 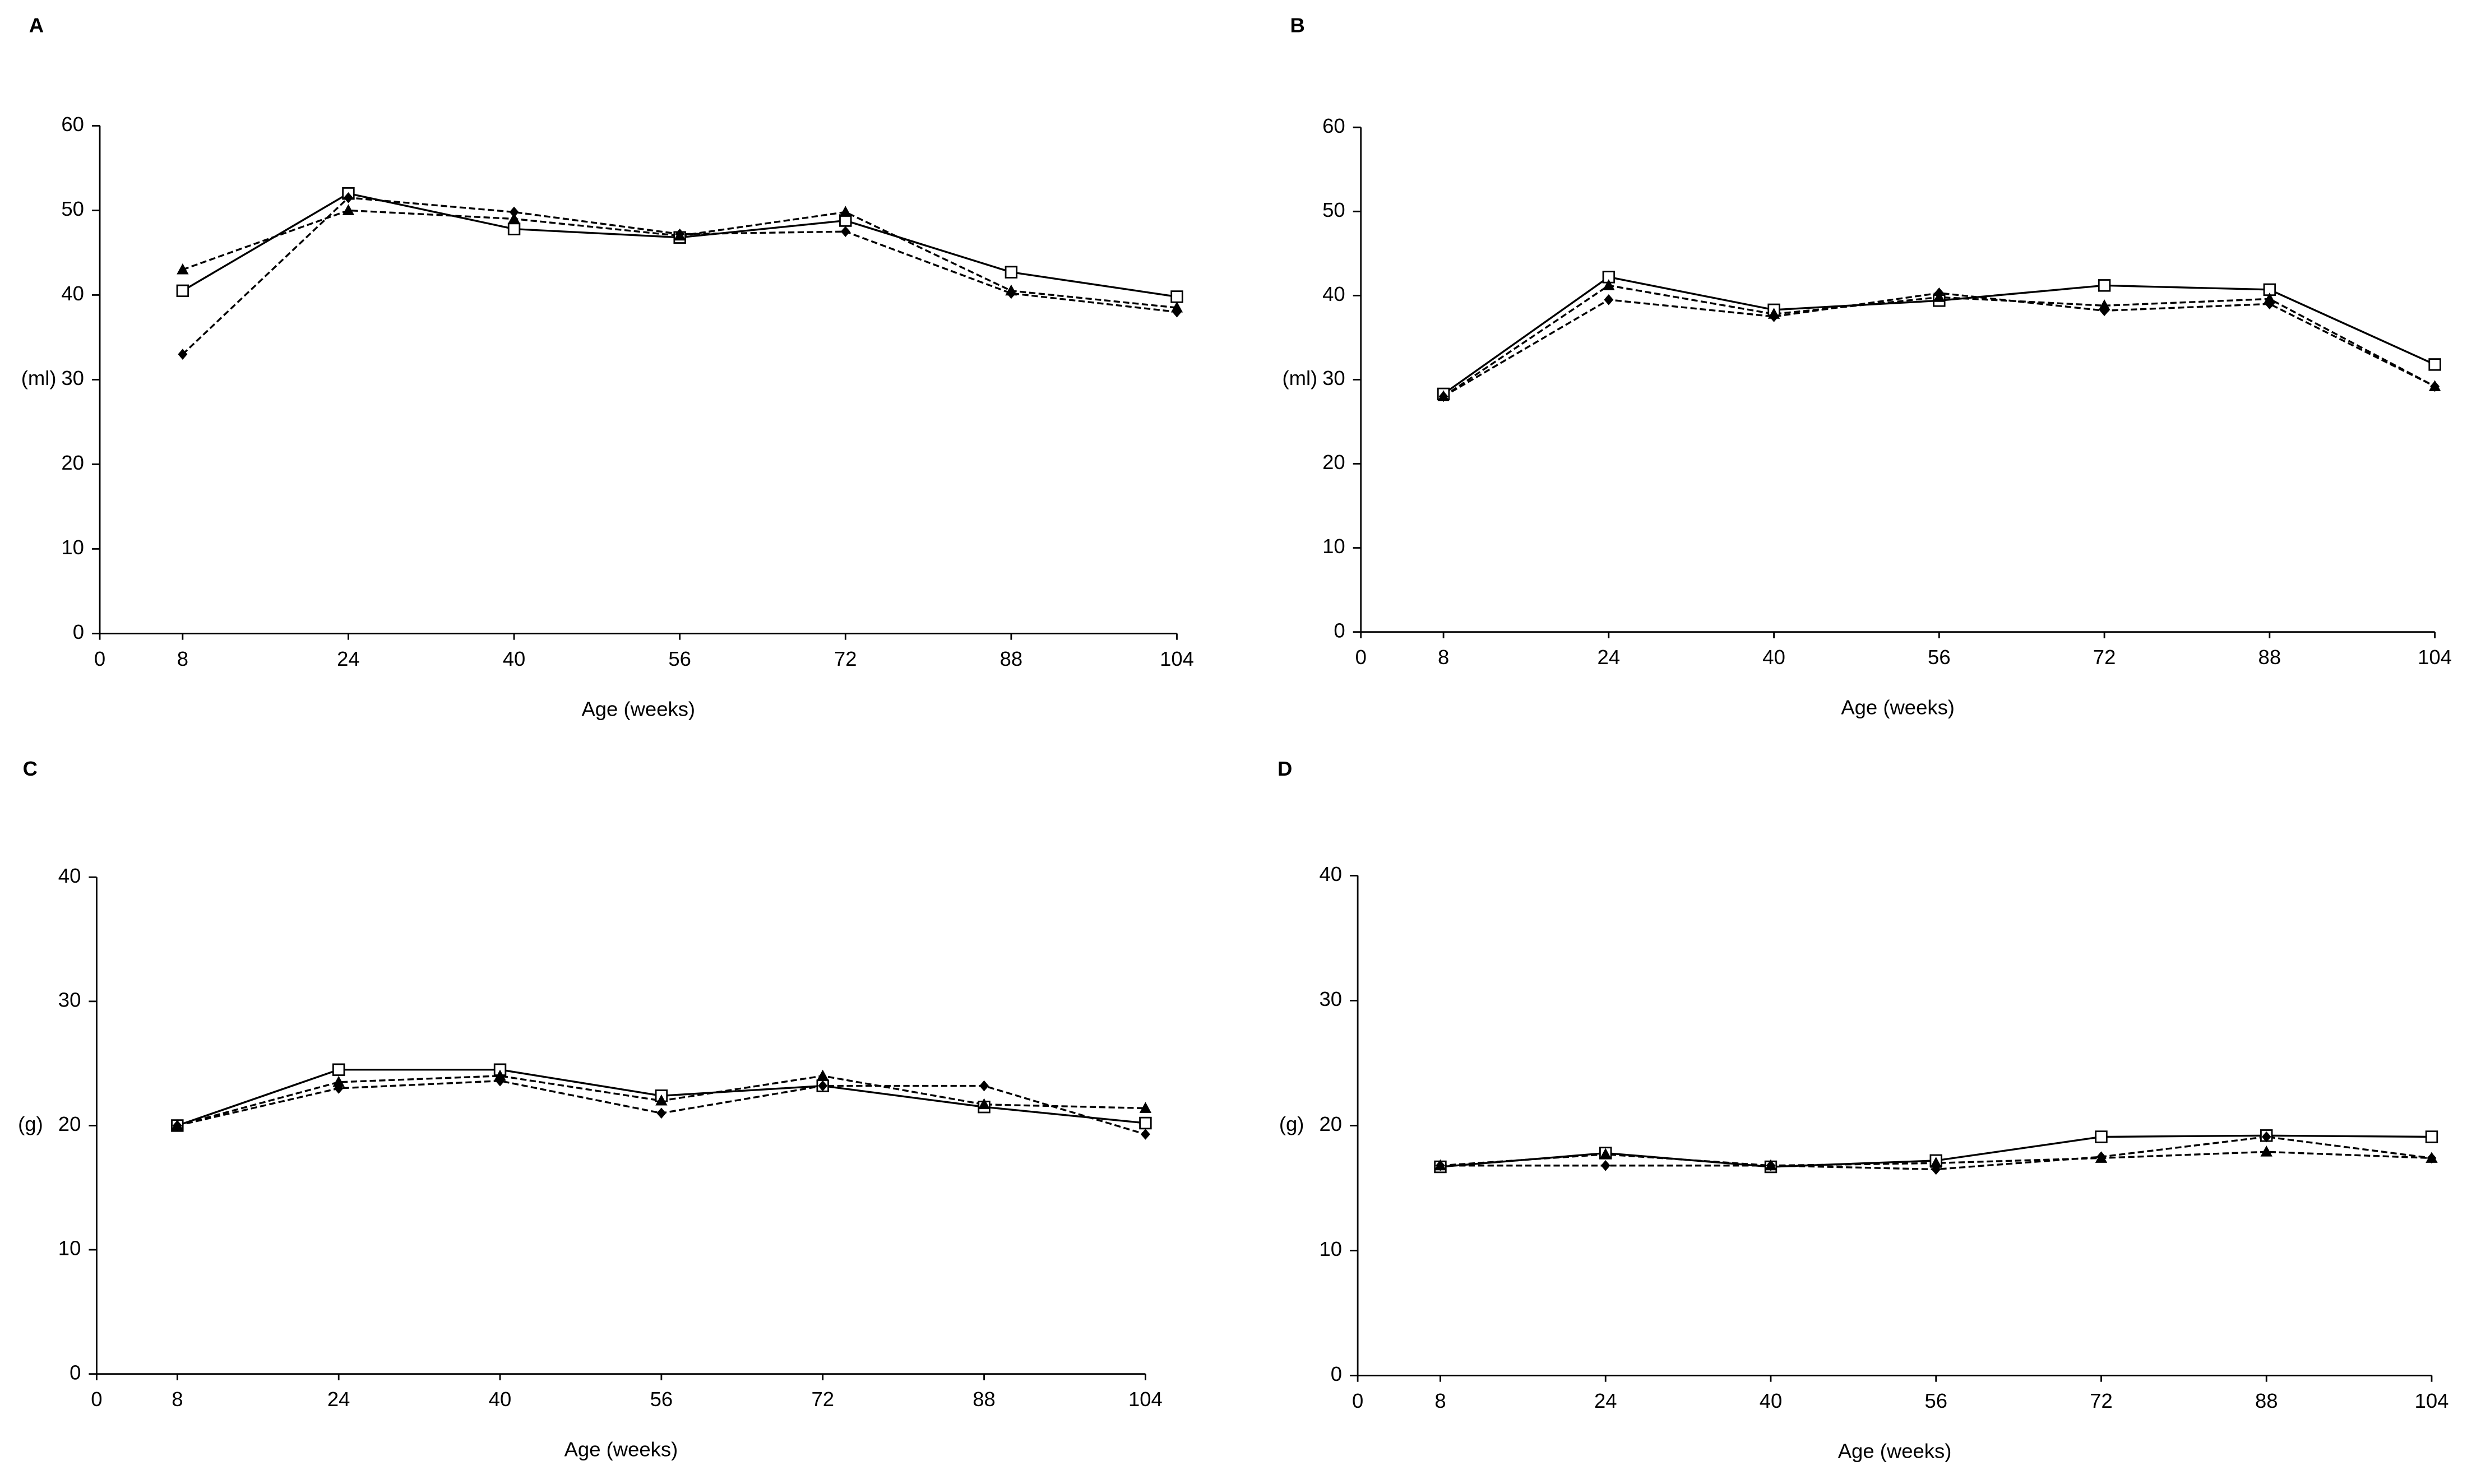 What do you see at coordinates (30, 768) in the screenshot?
I see `panel-label: C` at bounding box center [30, 768].